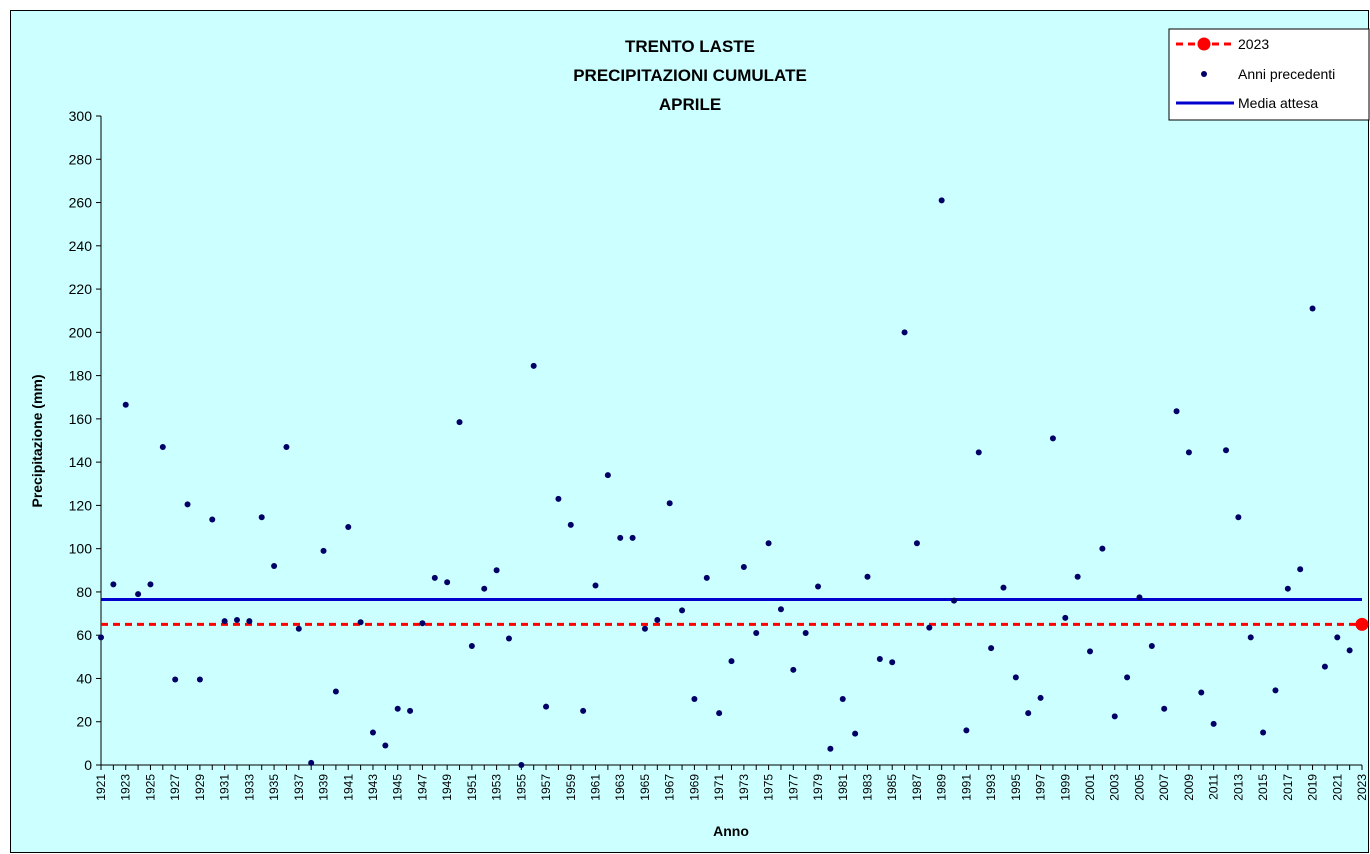 The height and width of the screenshot is (854, 1370). What do you see at coordinates (596, 787) in the screenshot?
I see `x-tick-label: 1961` at bounding box center [596, 787].